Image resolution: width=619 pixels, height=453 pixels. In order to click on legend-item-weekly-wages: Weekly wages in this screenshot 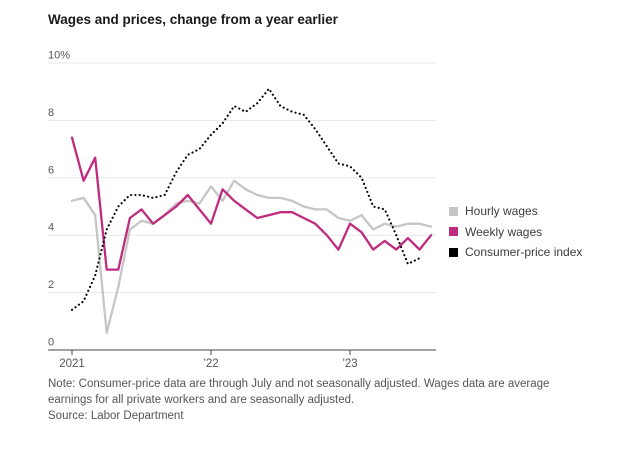, I will do `click(515, 232)`.